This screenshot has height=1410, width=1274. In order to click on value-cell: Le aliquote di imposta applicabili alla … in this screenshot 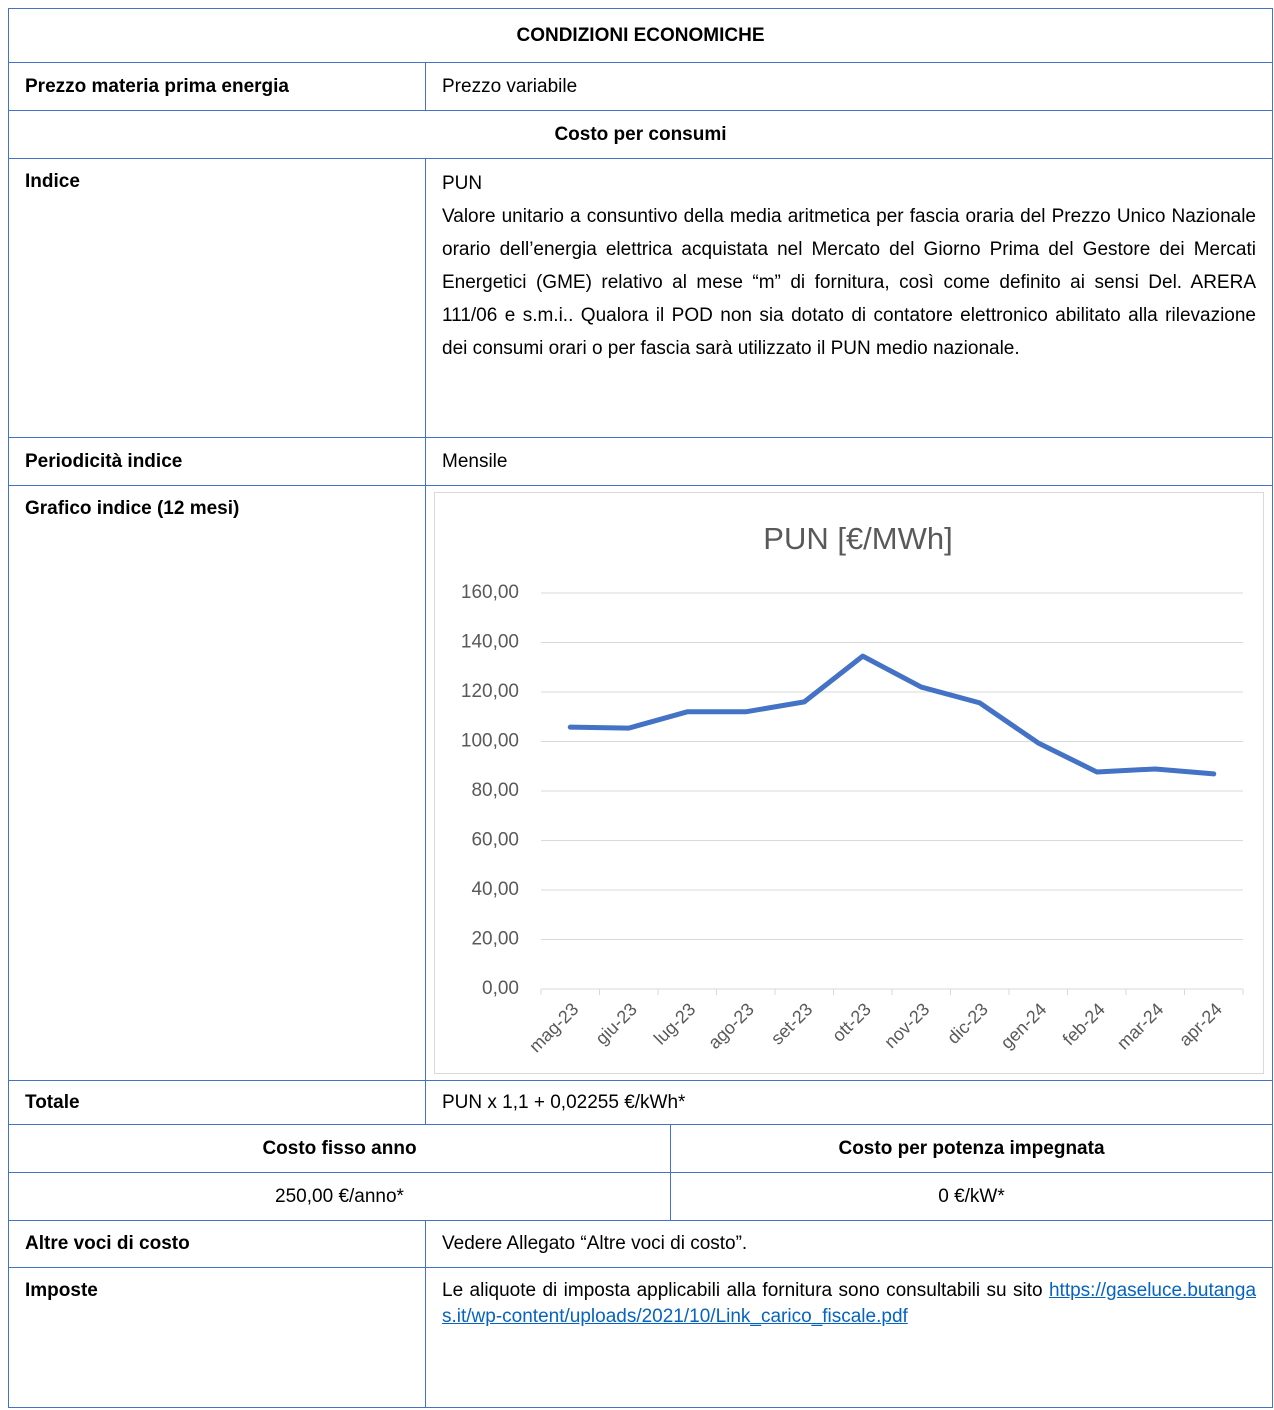, I will do `click(849, 1337)`.